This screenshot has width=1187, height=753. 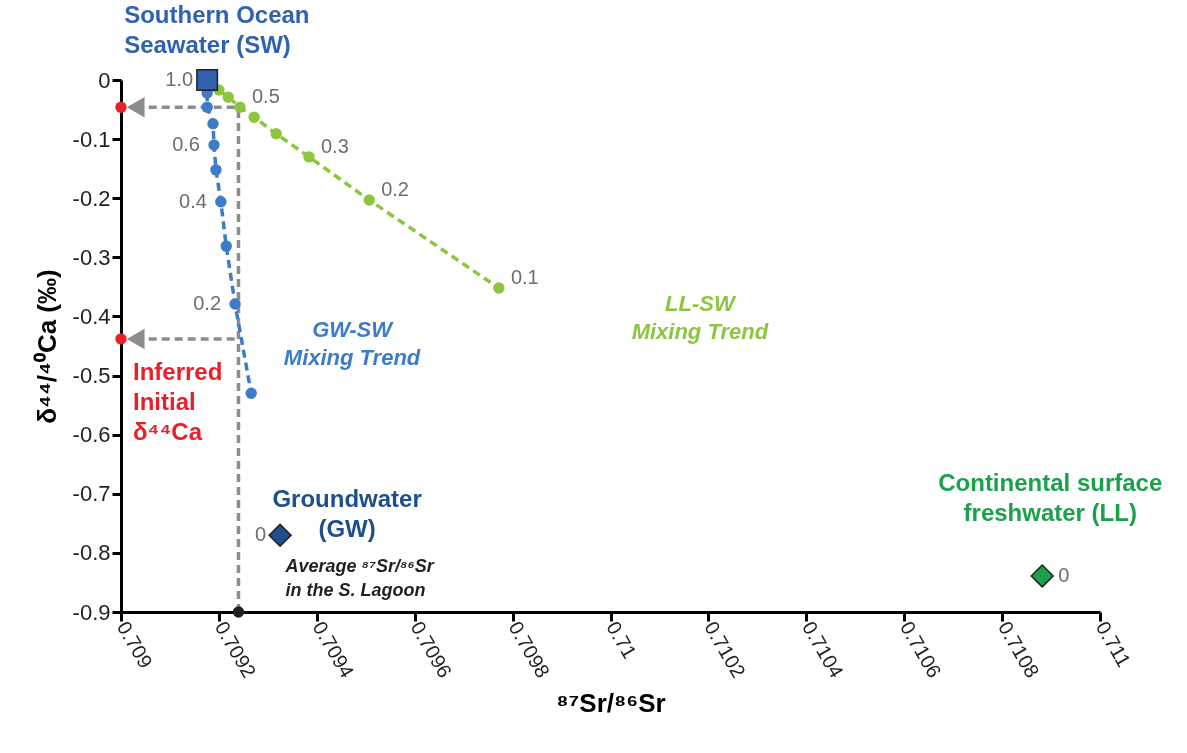 I want to click on y-tick-label: 0, so click(x=104, y=80).